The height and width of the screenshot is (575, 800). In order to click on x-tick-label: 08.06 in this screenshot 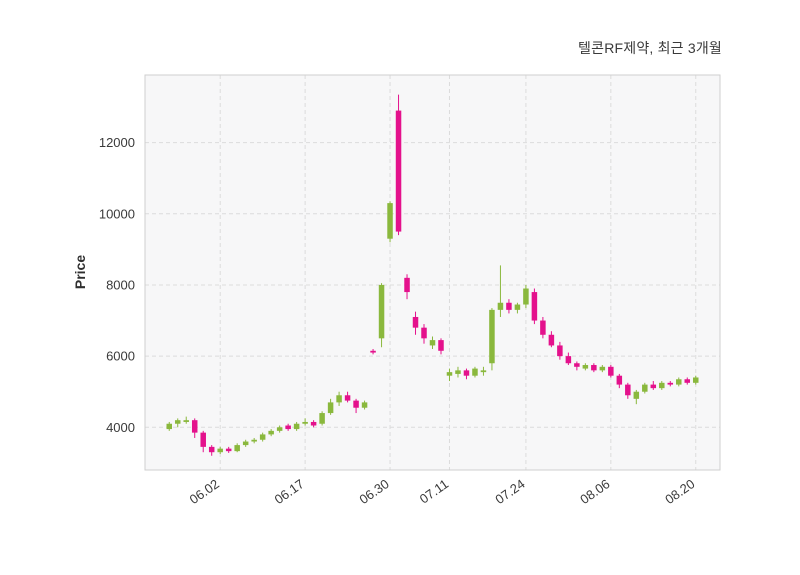, I will do `click(594, 491)`.